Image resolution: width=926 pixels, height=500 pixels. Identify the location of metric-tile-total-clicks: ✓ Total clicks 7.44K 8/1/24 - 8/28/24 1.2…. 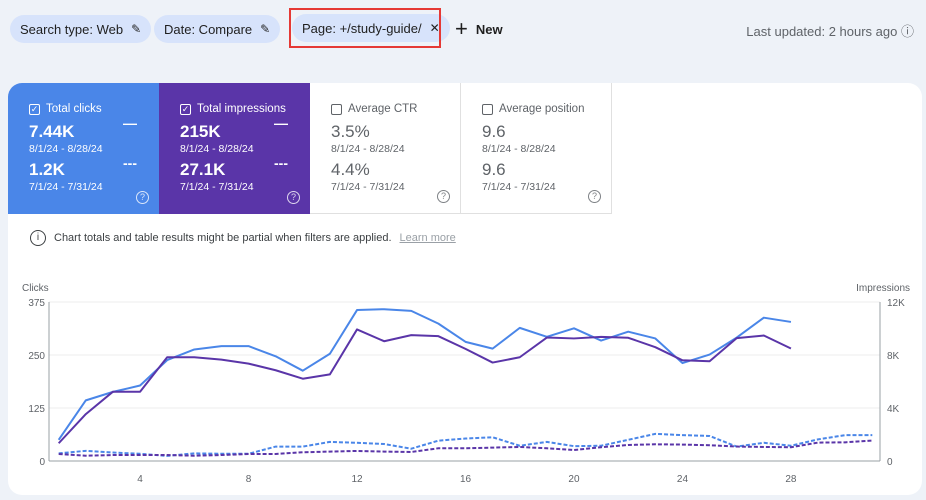
(83, 148).